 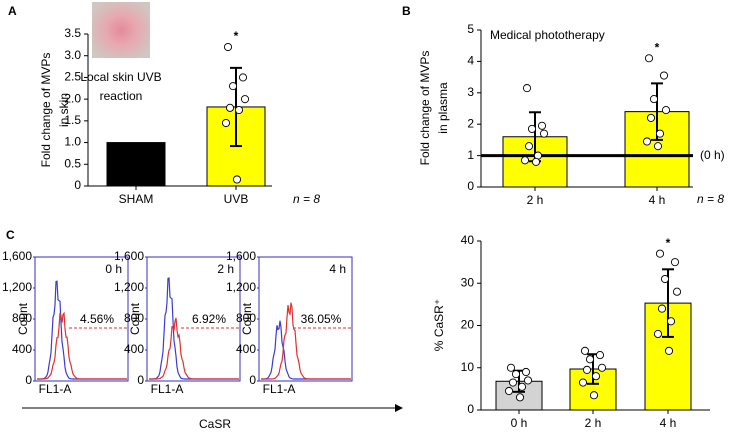 What do you see at coordinates (120, 77) in the screenshot?
I see `inset-label: Local skin UVB` at bounding box center [120, 77].